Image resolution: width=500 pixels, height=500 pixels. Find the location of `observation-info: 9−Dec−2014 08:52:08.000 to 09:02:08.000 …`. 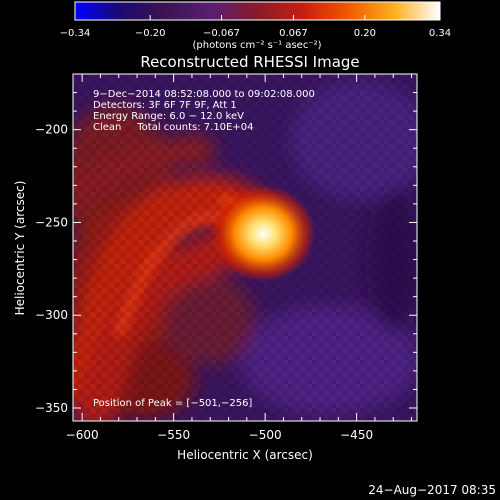

observation-info: 9−Dec−2014 08:52:08.000 to 09:02:08.000 … is located at coordinates (204, 111).